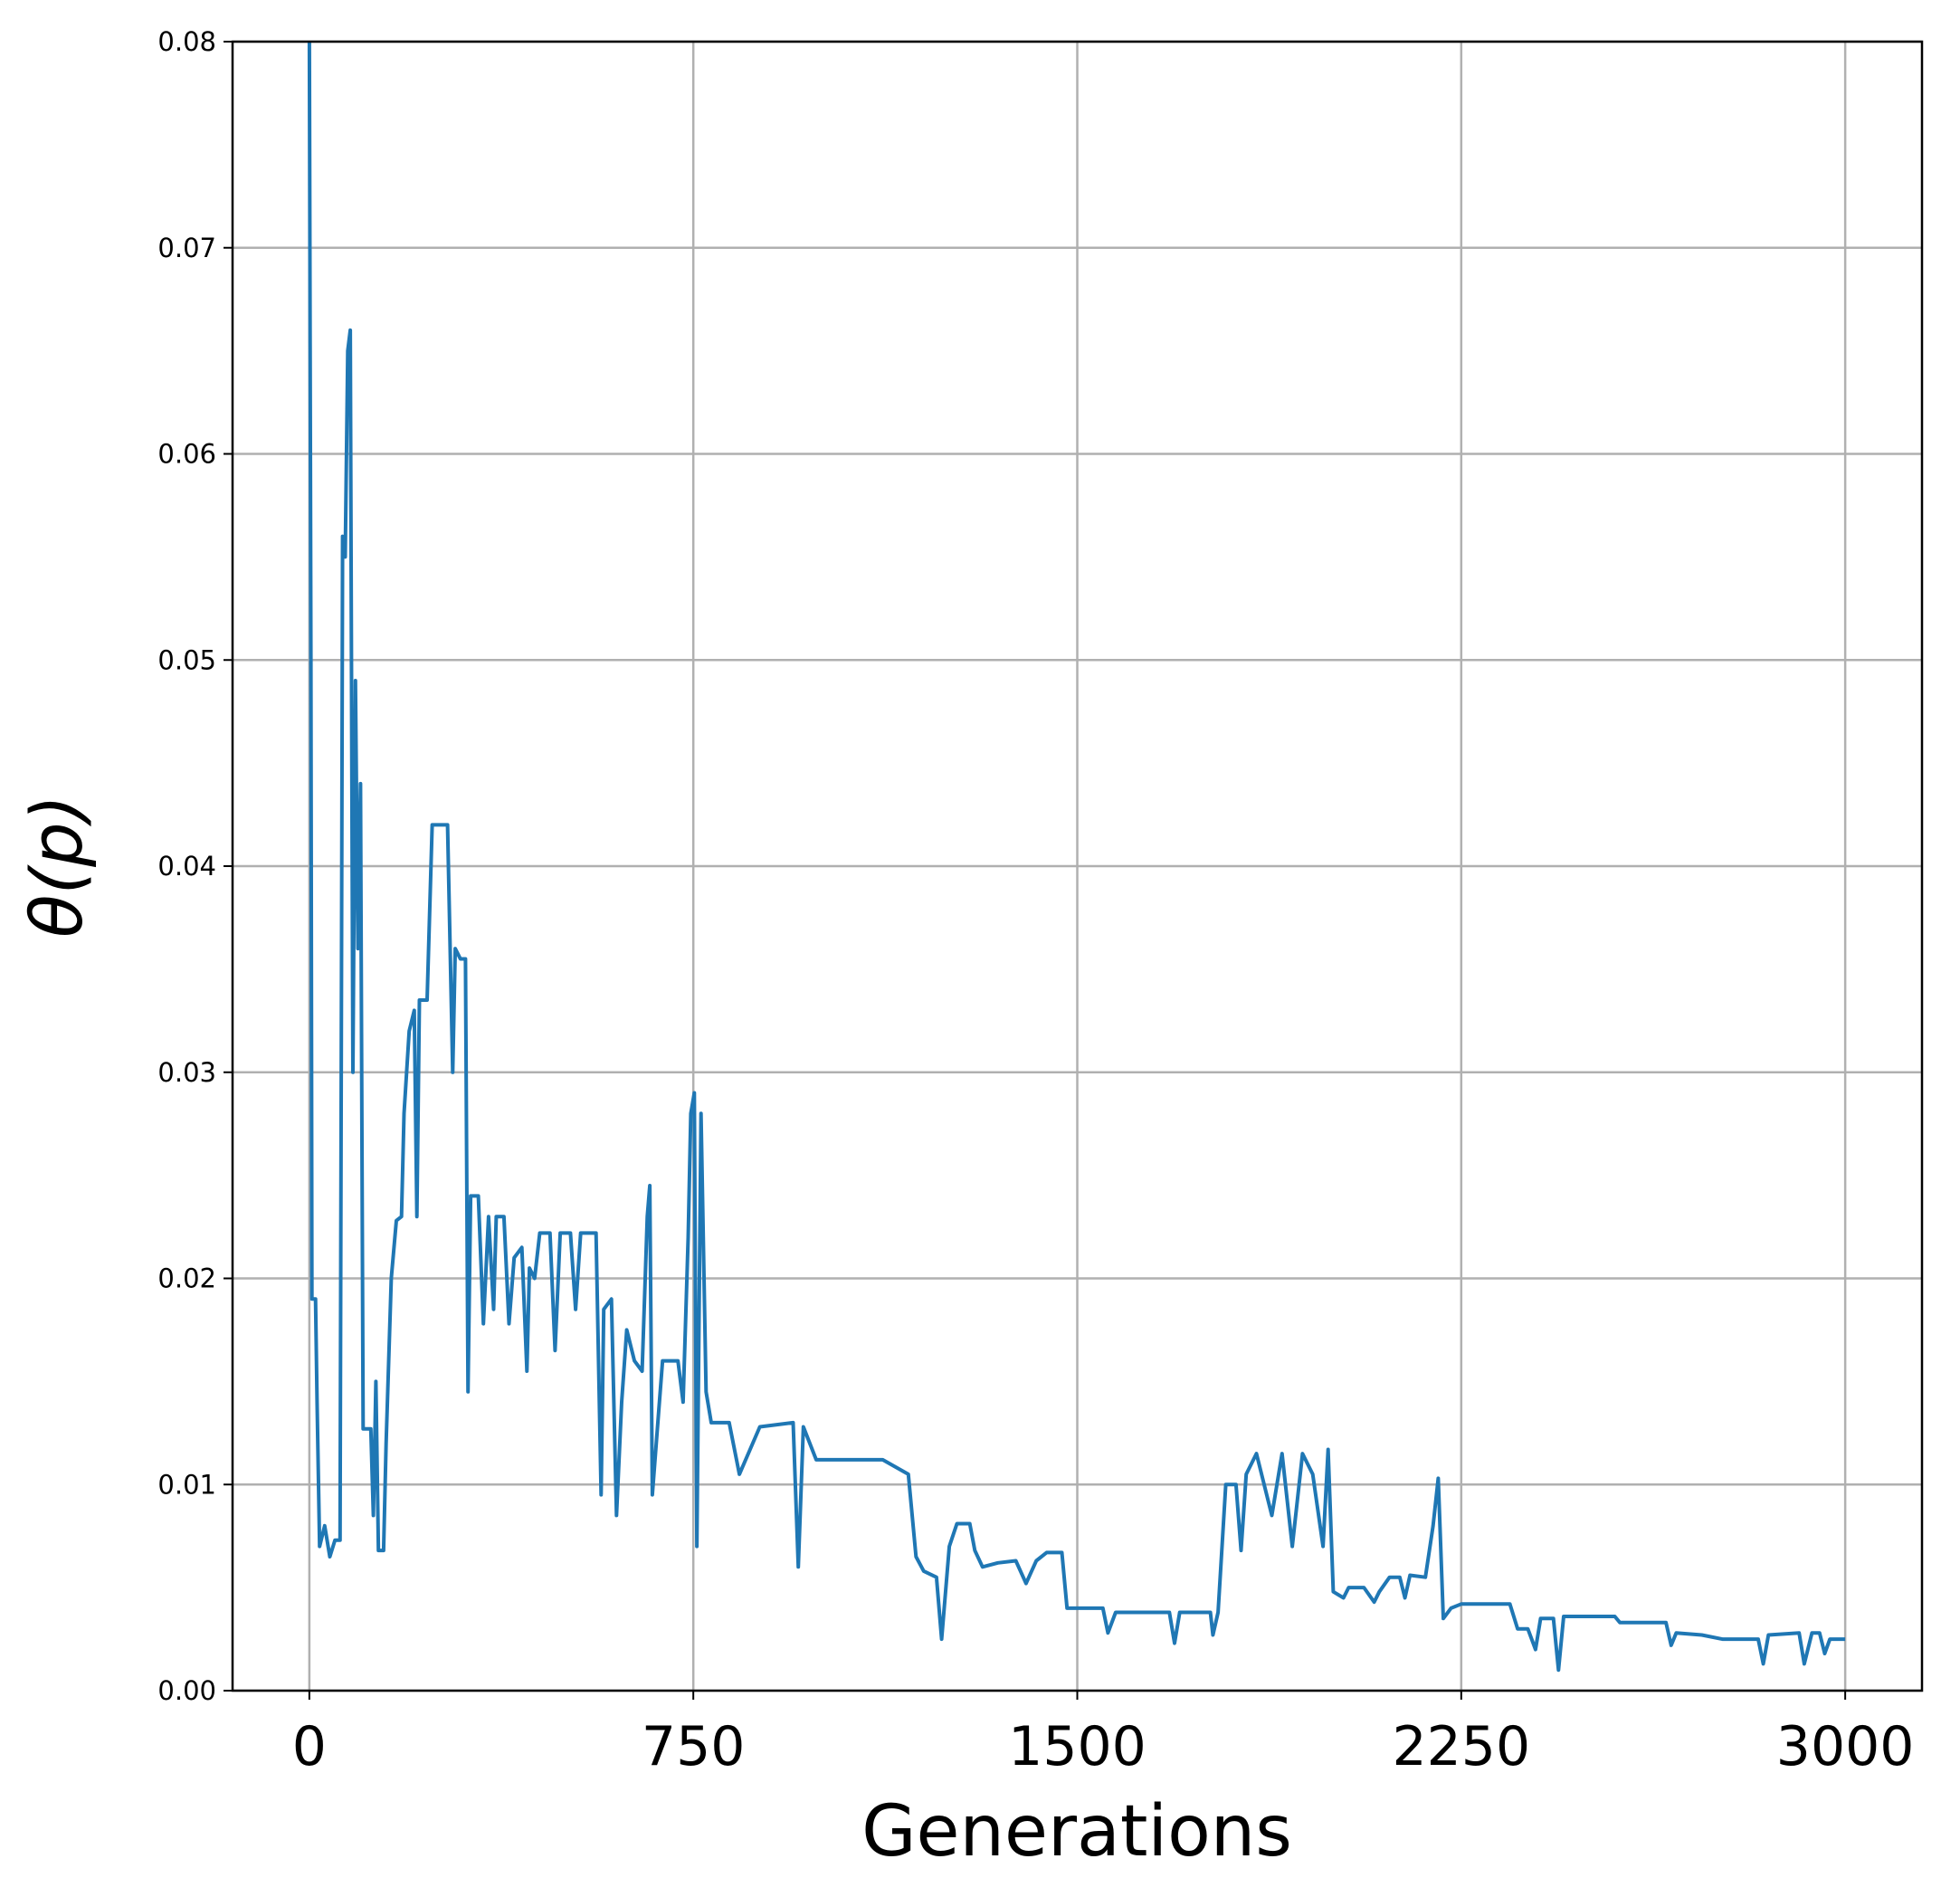 The width and height of the screenshot is (1960, 1897). What do you see at coordinates (1077, 1747) in the screenshot?
I see `x-tick-label: 1500` at bounding box center [1077, 1747].